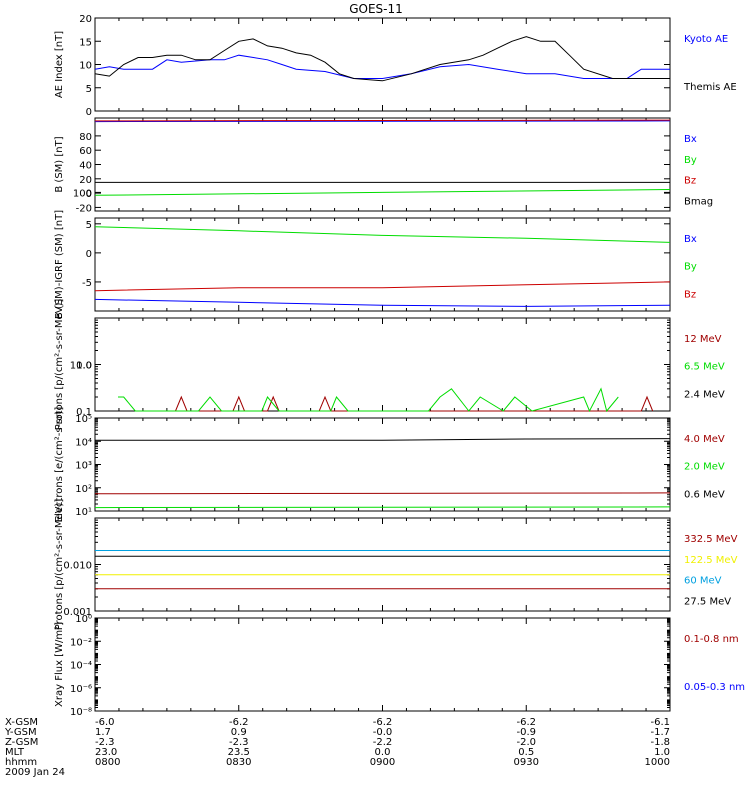 The image size is (750, 800). What do you see at coordinates (82, 193) in the screenshot?
I see `y-tick-label: 100` at bounding box center [82, 193].